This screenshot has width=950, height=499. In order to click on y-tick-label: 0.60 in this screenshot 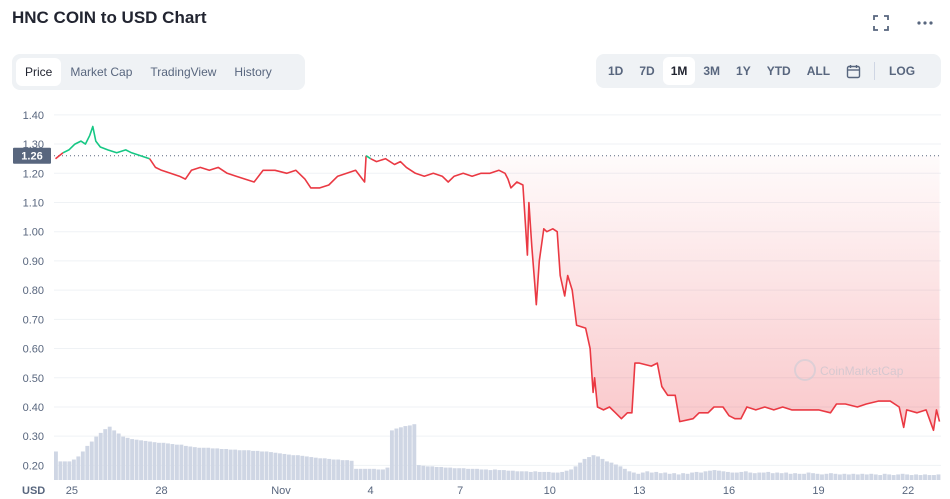, I will do `click(33, 350)`.